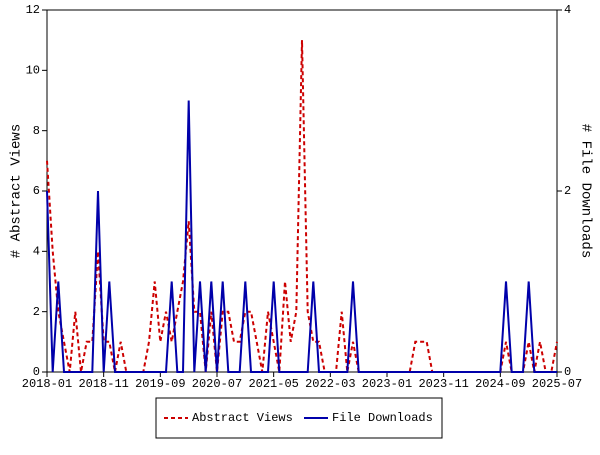 This screenshot has width=600, height=455. What do you see at coordinates (17, 191) in the screenshot?
I see `y-axis-label: # Abstract Views` at bounding box center [17, 191].